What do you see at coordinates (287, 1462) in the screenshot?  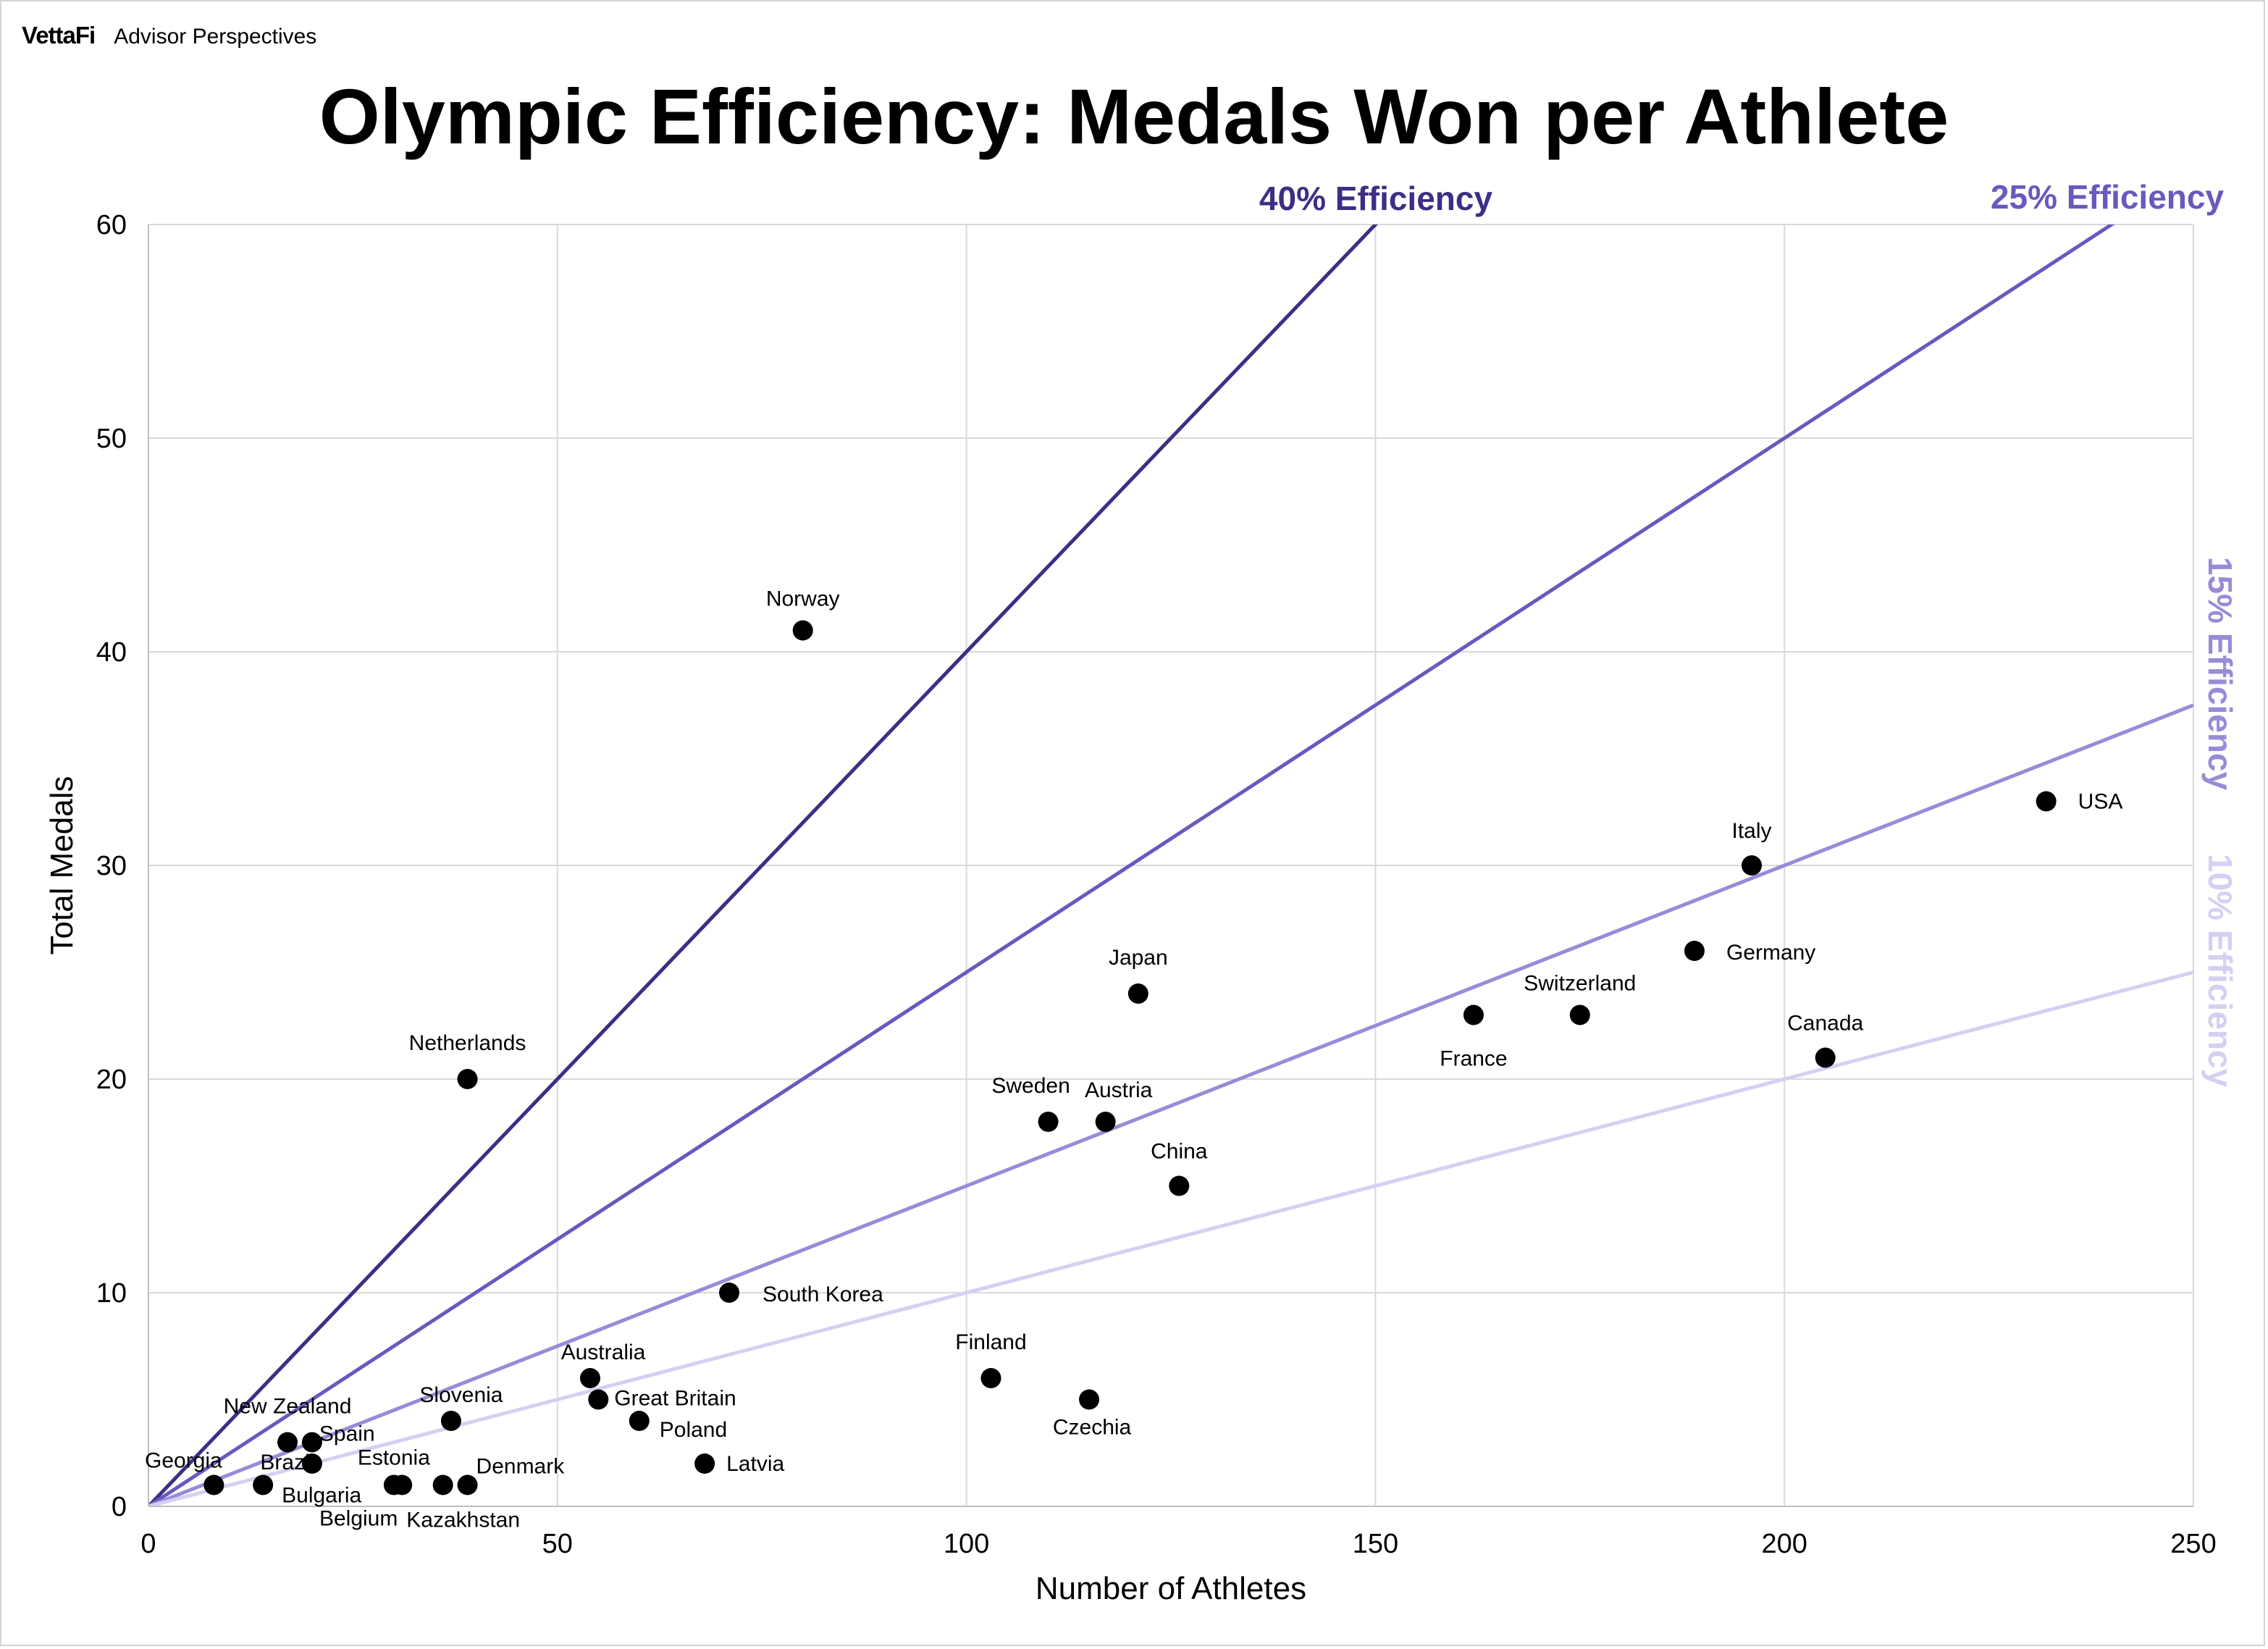 I see `point-label: Brazil` at bounding box center [287, 1462].